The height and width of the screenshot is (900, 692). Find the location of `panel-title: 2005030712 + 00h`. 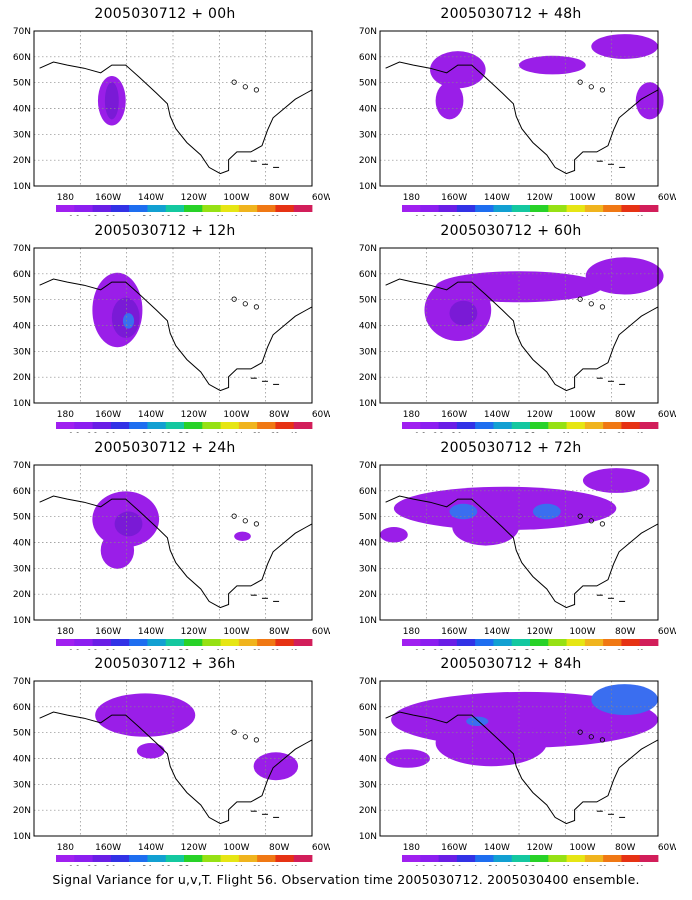

panel-title: 2005030712 + 00h is located at coordinates (165, 14).